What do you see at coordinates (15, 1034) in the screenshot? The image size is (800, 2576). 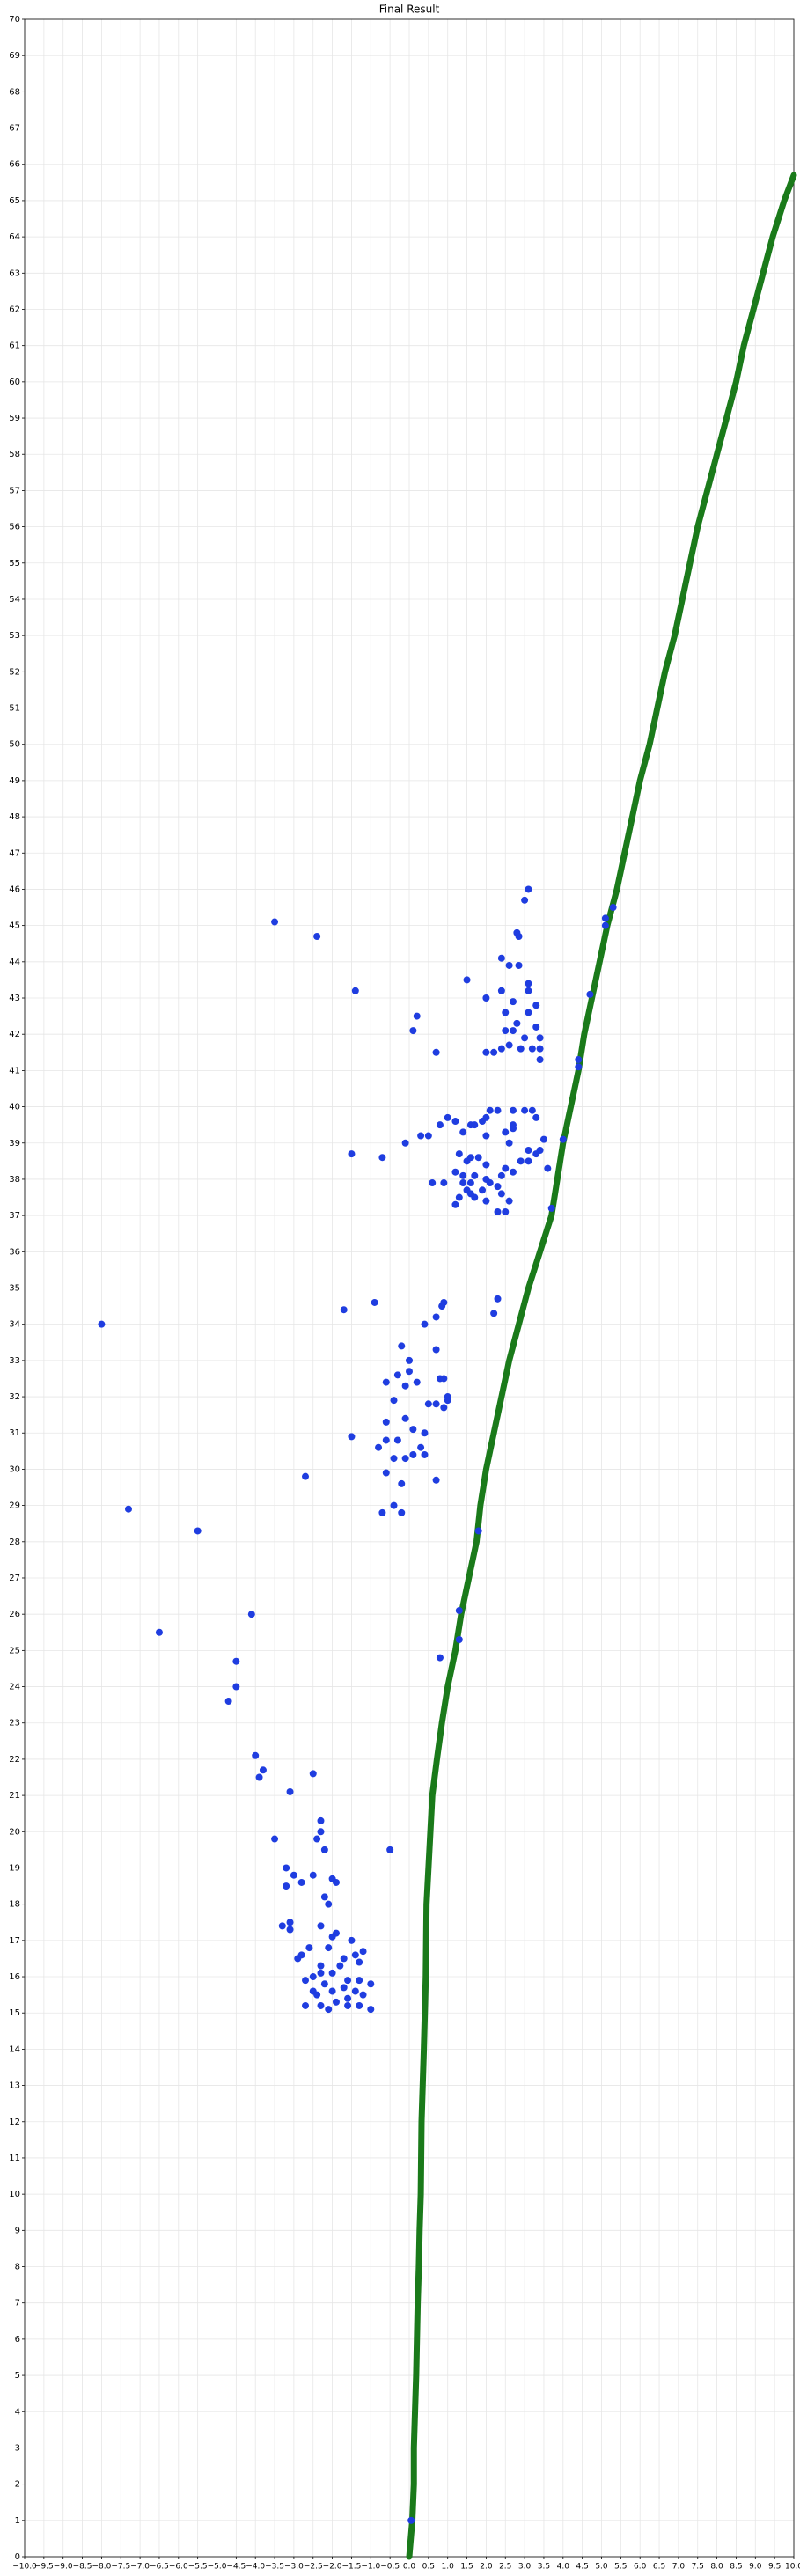 I see `y-tick-label: 42` at bounding box center [15, 1034].